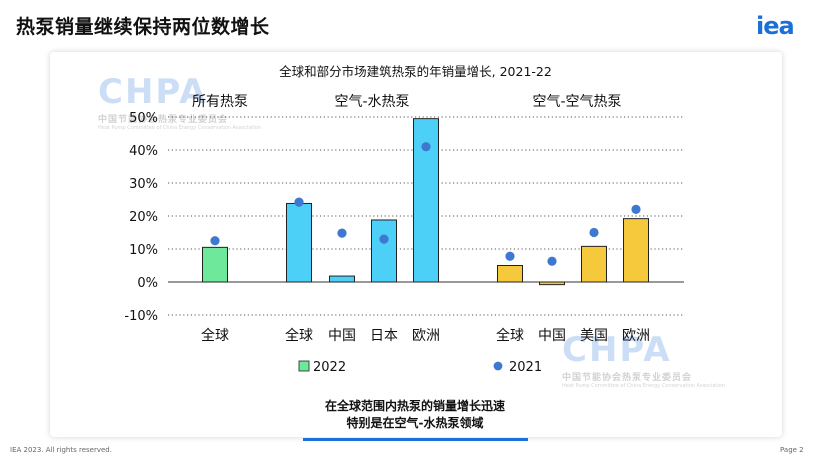  I want to click on callout-underline, so click(415, 439).